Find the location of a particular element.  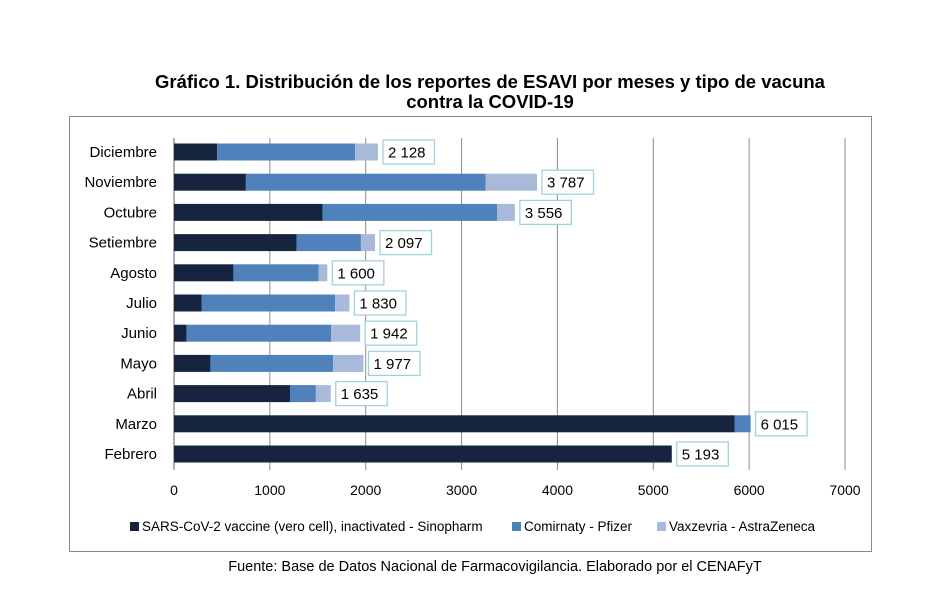

x-tick-label-7000: 7000 is located at coordinates (844, 490).